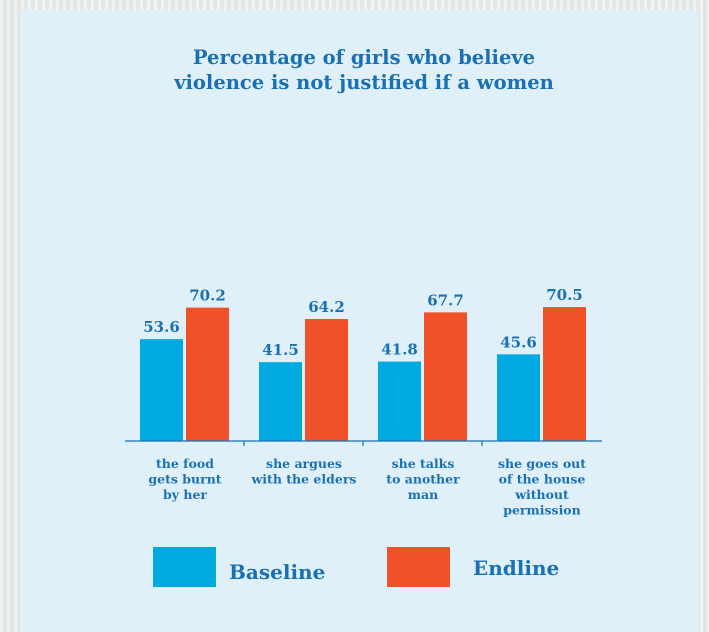 The width and height of the screenshot is (709, 632). I want to click on category-label: man, so click(423, 494).